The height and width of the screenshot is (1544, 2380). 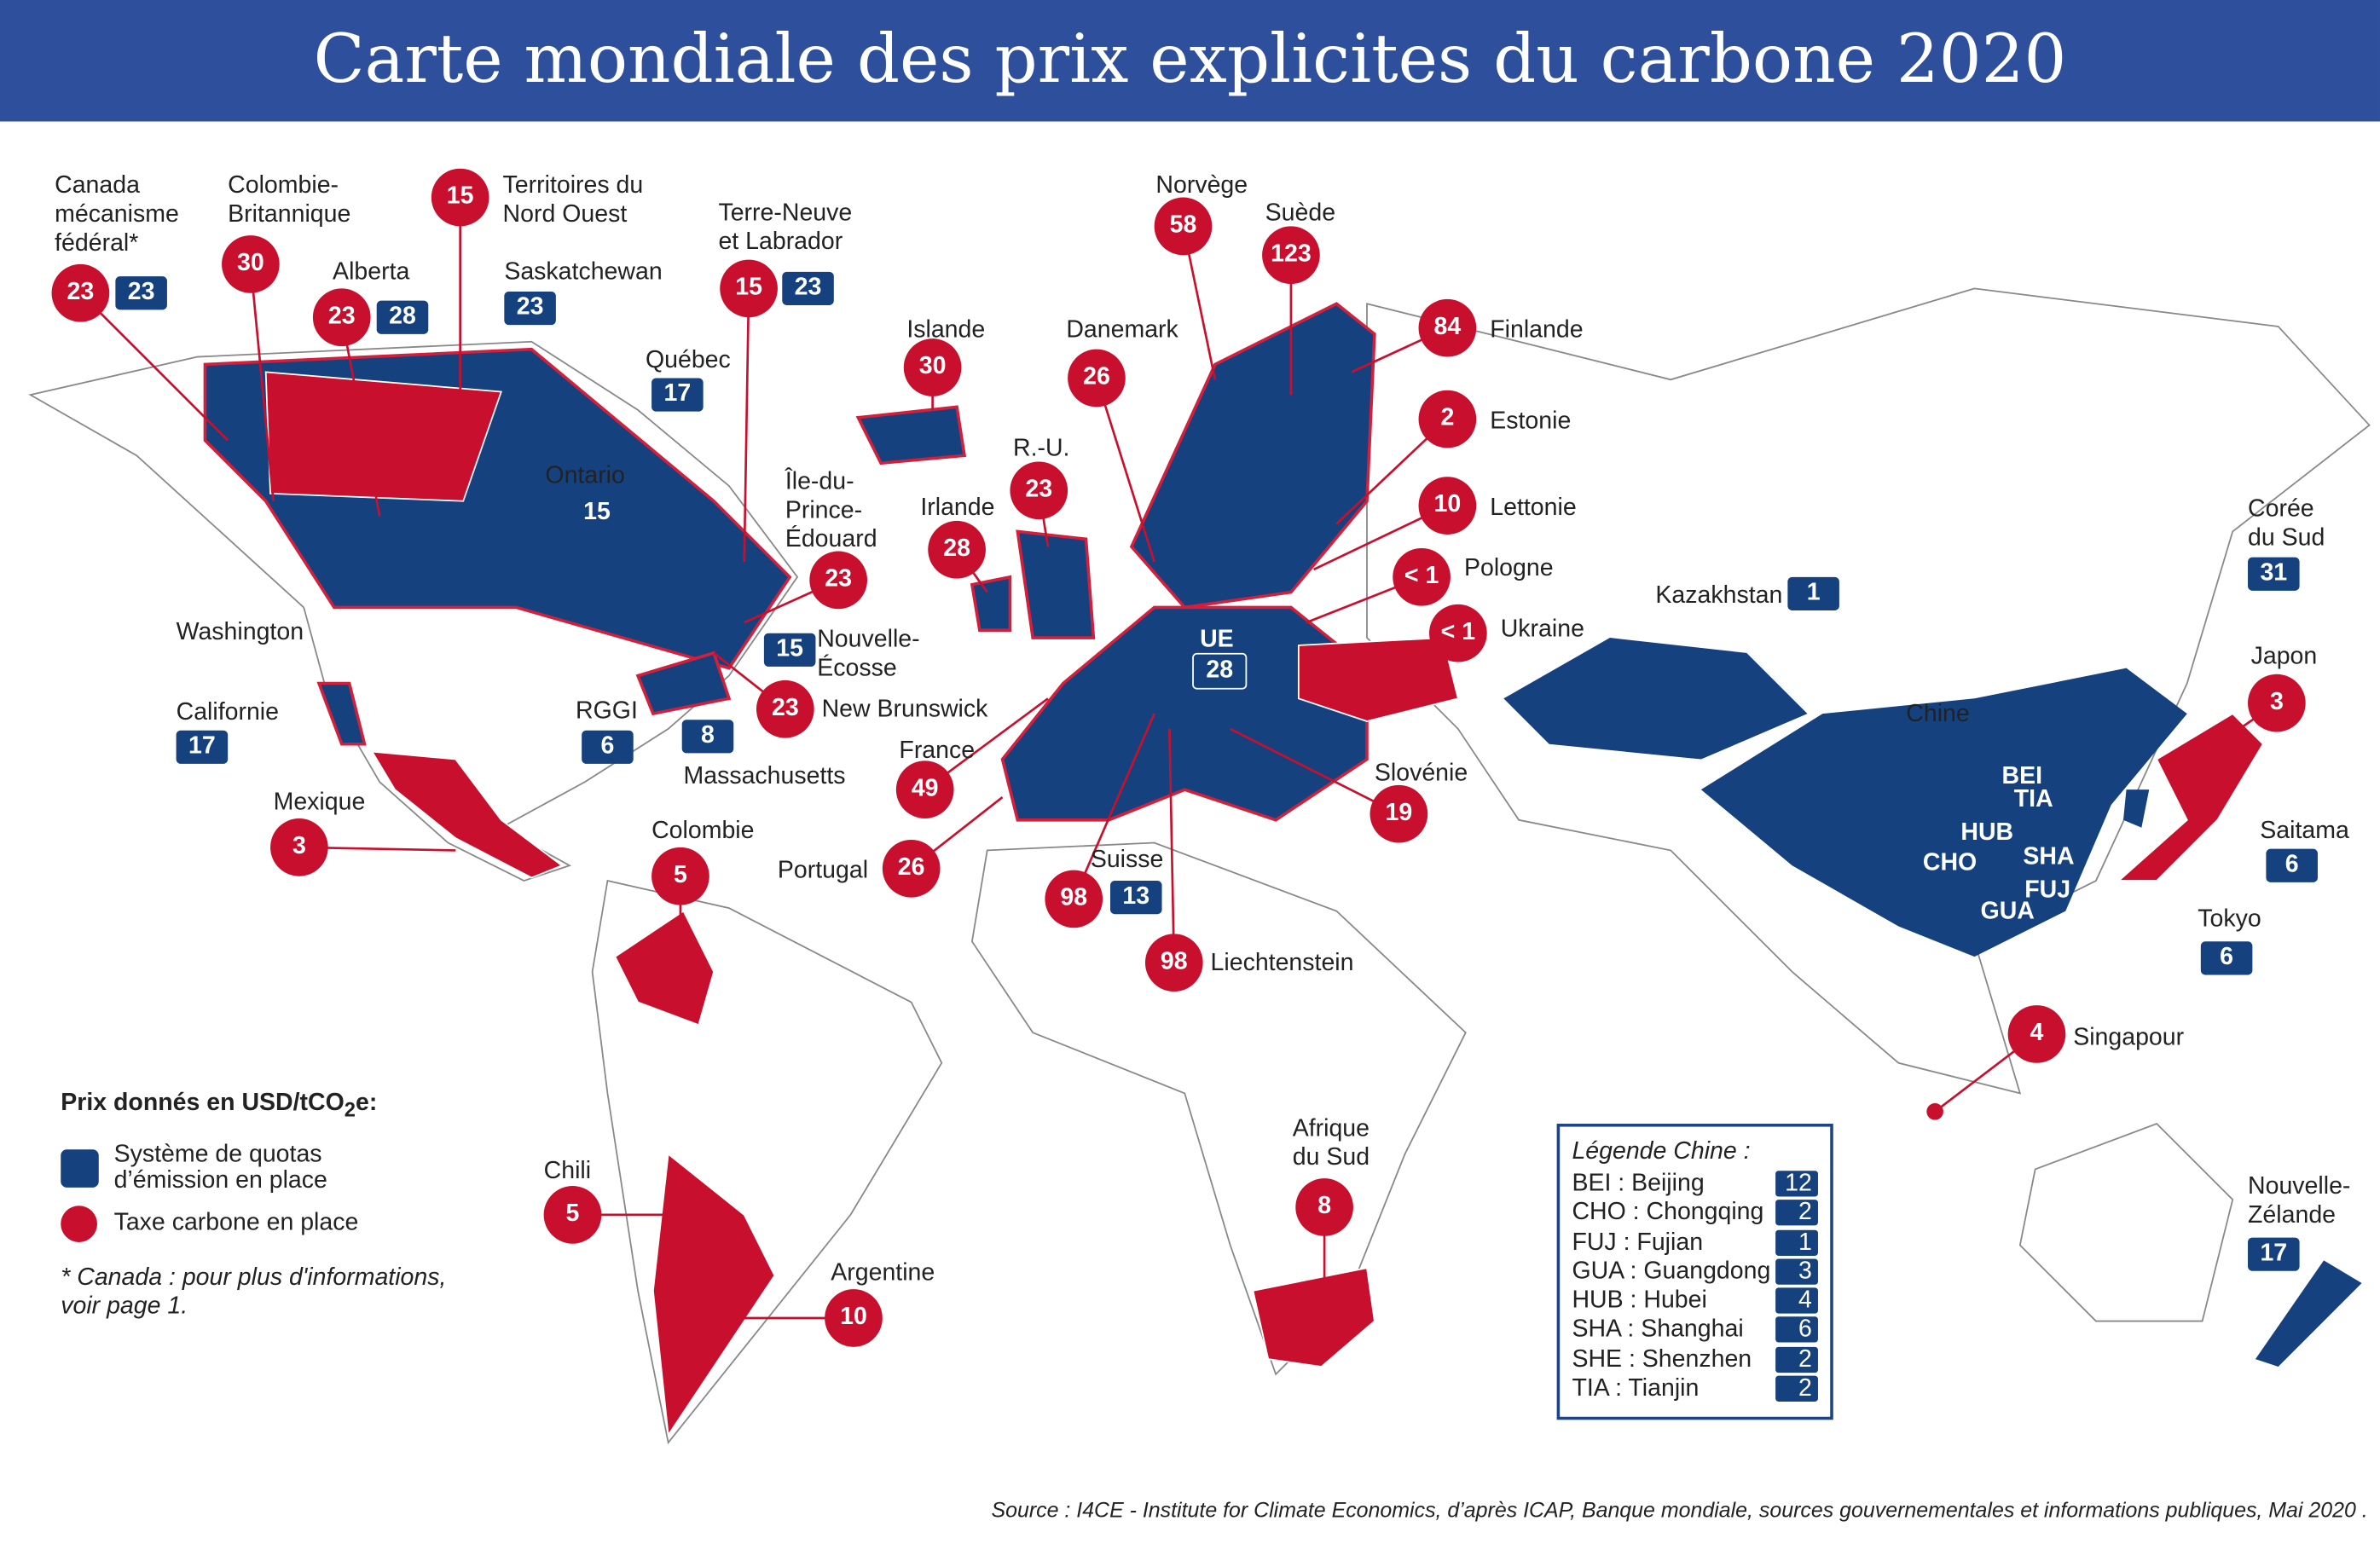 What do you see at coordinates (932, 367) in the screenshot?
I see `tax-marker-islande: 30` at bounding box center [932, 367].